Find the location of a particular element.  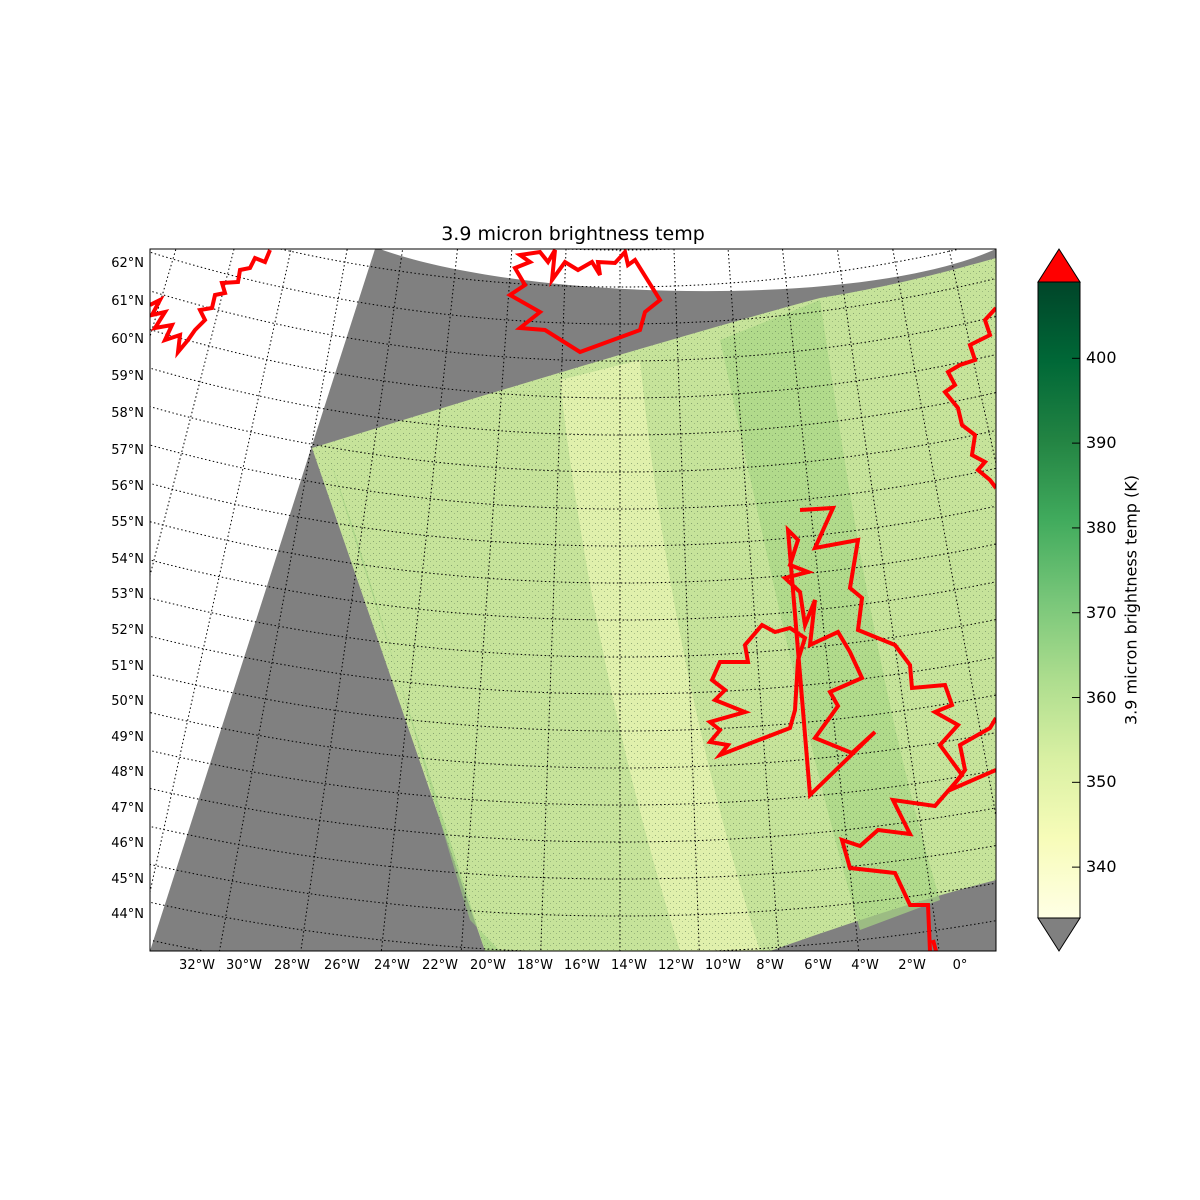

lat-label: 52°N is located at coordinates (127, 630).